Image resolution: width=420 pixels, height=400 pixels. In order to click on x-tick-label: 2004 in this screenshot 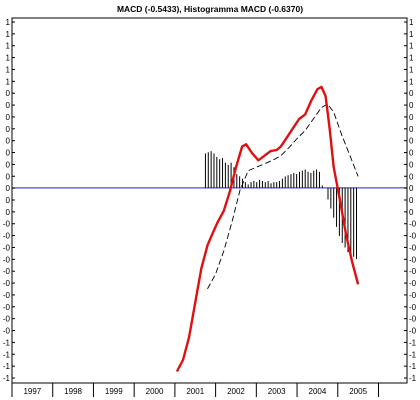, I will do `click(318, 391)`.